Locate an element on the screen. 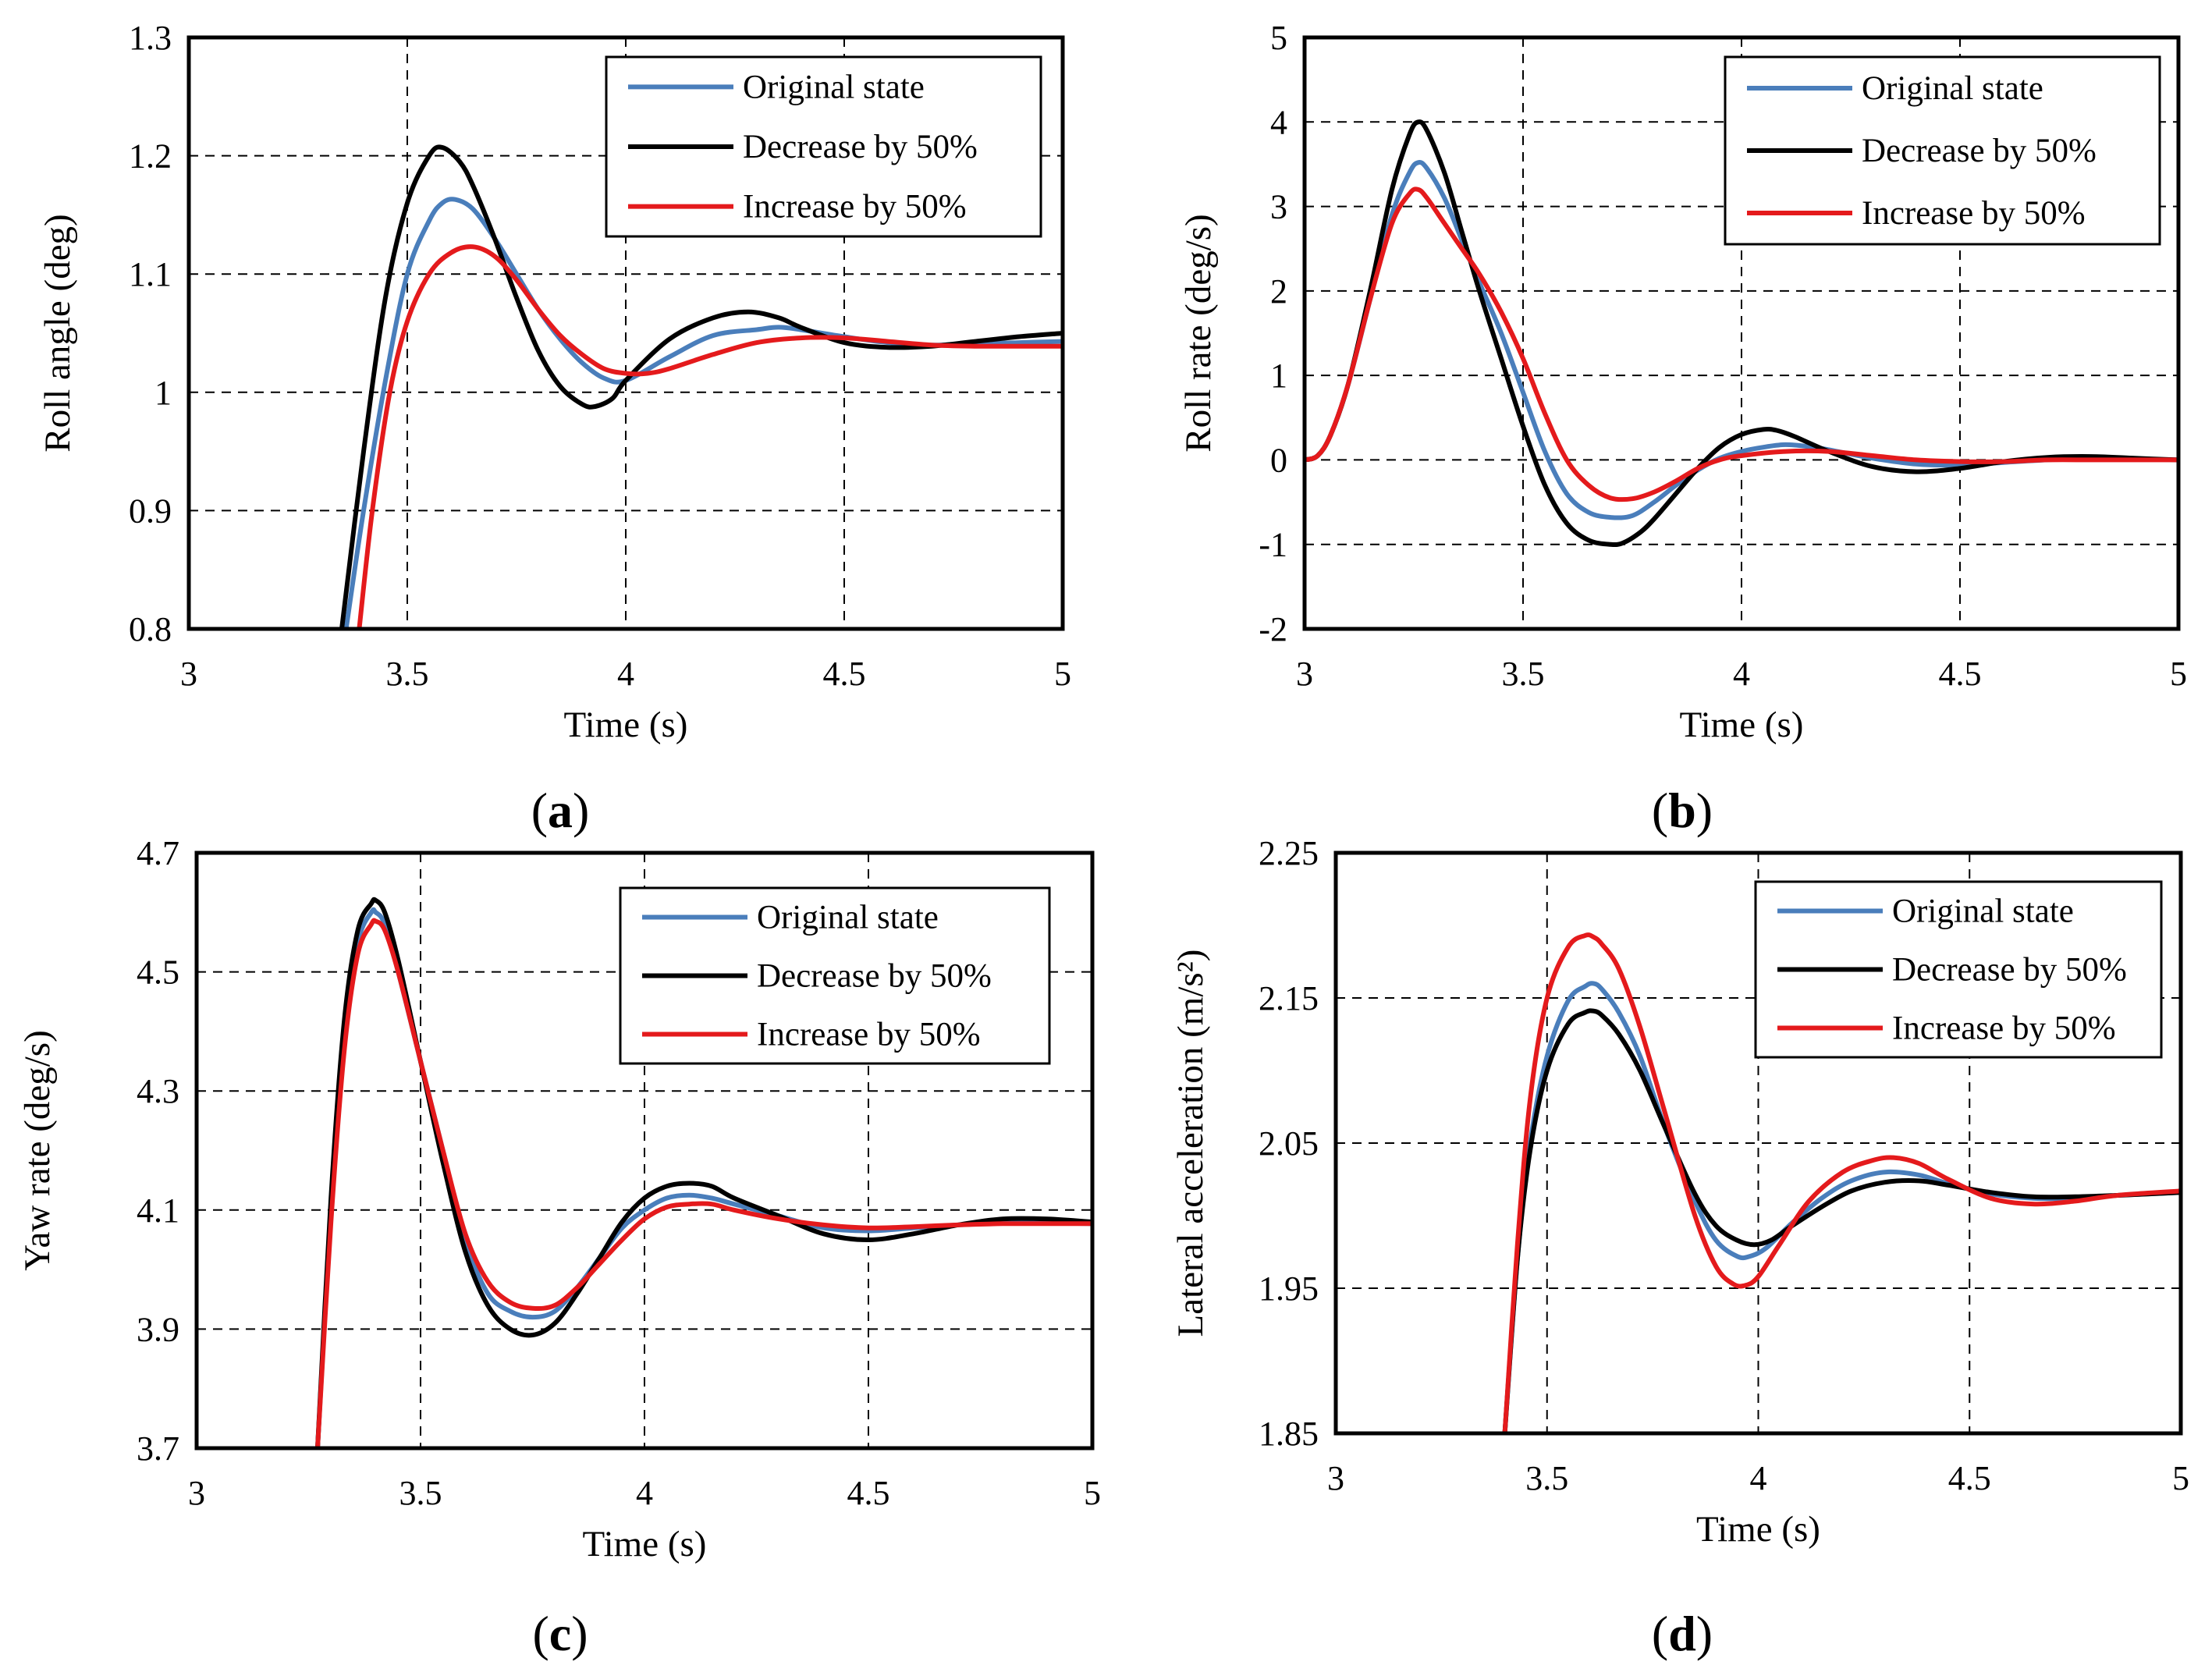 The width and height of the screenshot is (2212, 1676). y-axis-label: Roll rate (deg/s) is located at coordinates (1198, 333).